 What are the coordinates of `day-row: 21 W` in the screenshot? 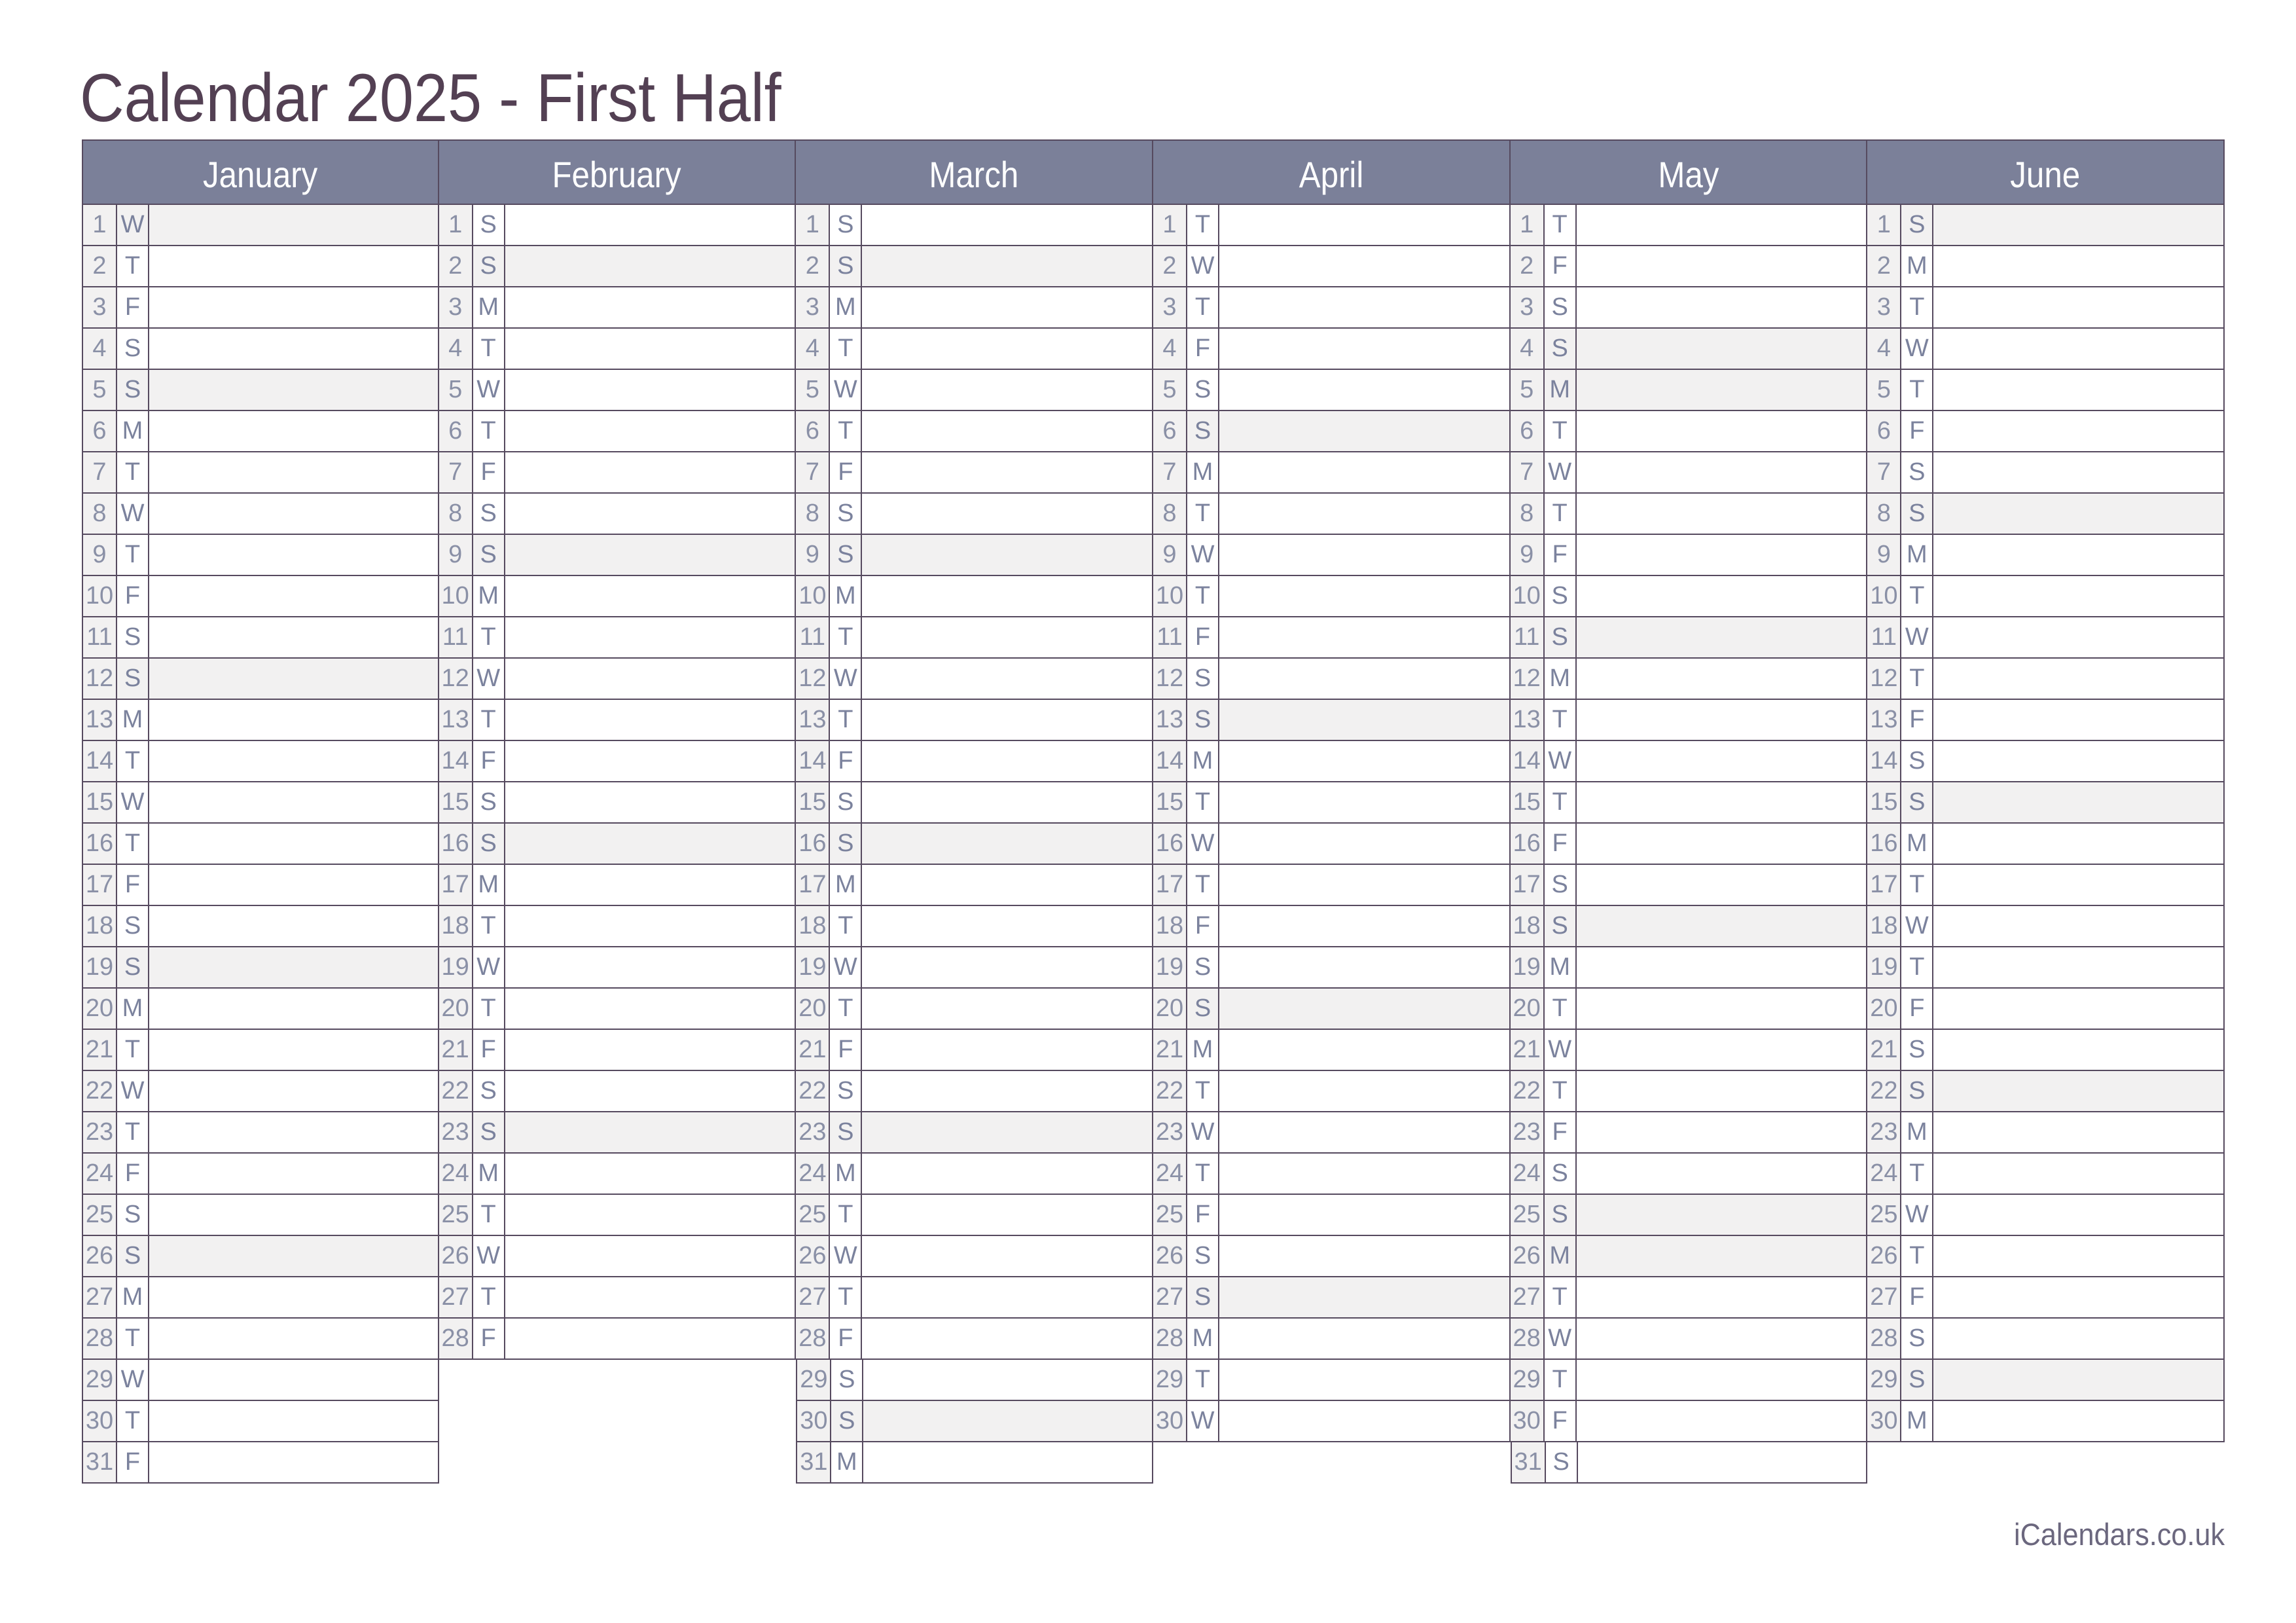 It's located at (1689, 1050).